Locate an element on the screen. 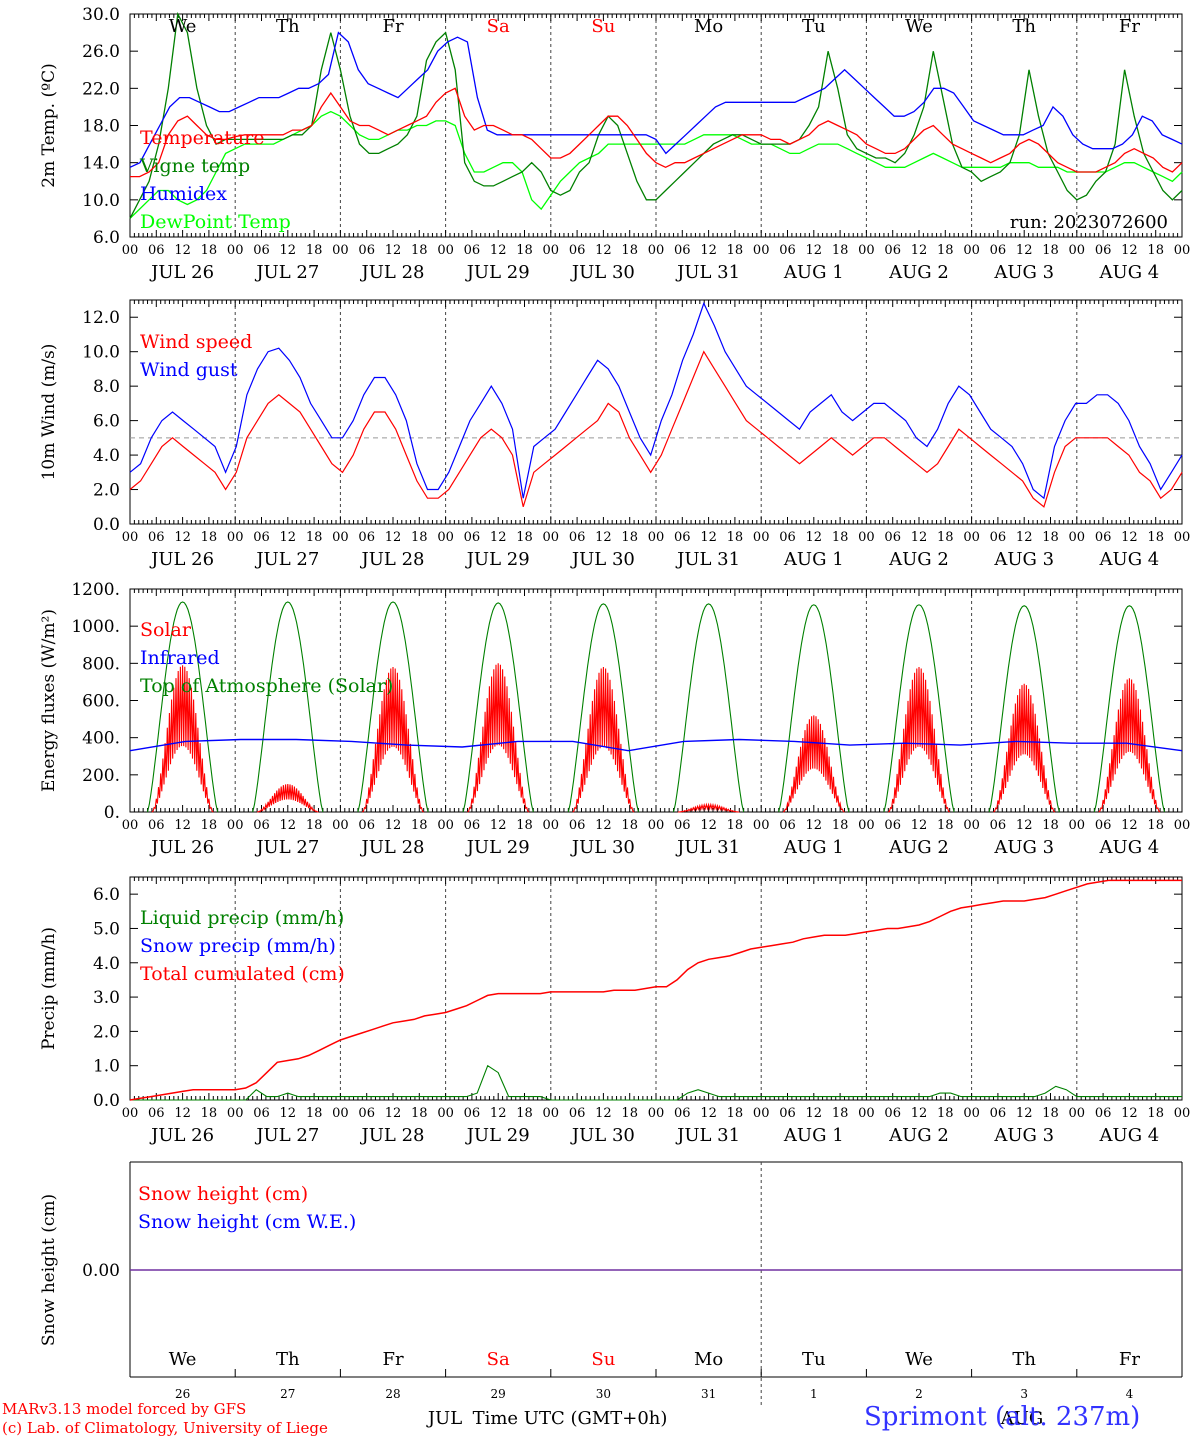  weekday-label: Sa is located at coordinates (498, 26).